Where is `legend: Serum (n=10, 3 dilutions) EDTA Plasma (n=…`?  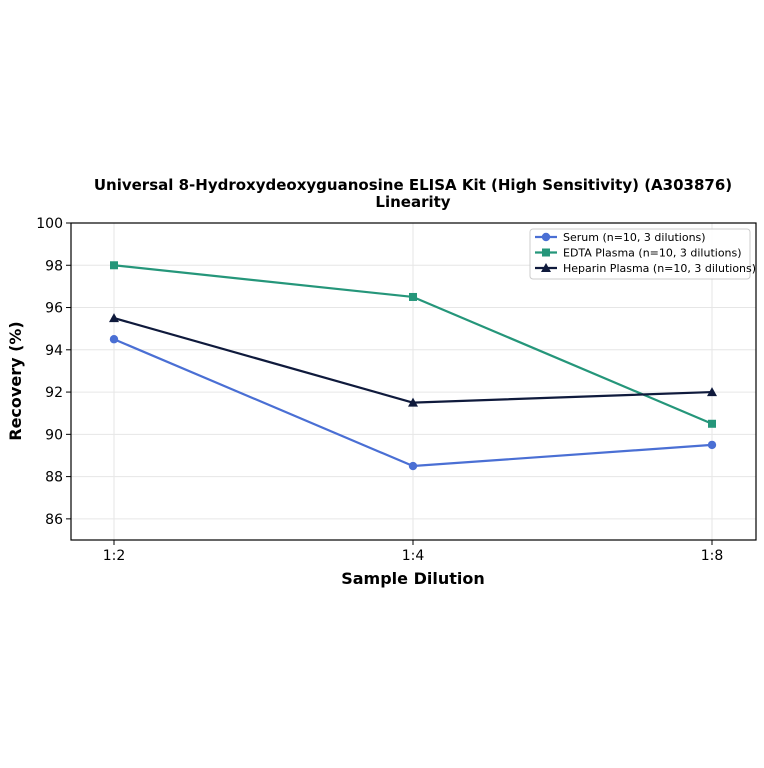 legend: Serum (n=10, 3 dilutions) EDTA Plasma (n=… is located at coordinates (642, 254).